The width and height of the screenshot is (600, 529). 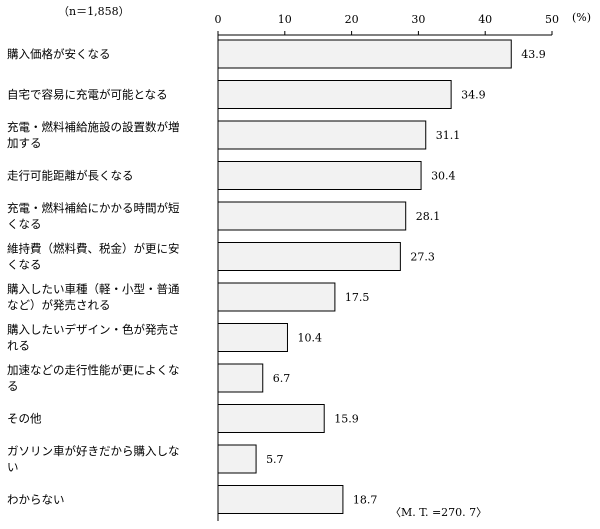 I want to click on category-label: ガソリン車が好きだから購入しな, so click(x=93, y=451).